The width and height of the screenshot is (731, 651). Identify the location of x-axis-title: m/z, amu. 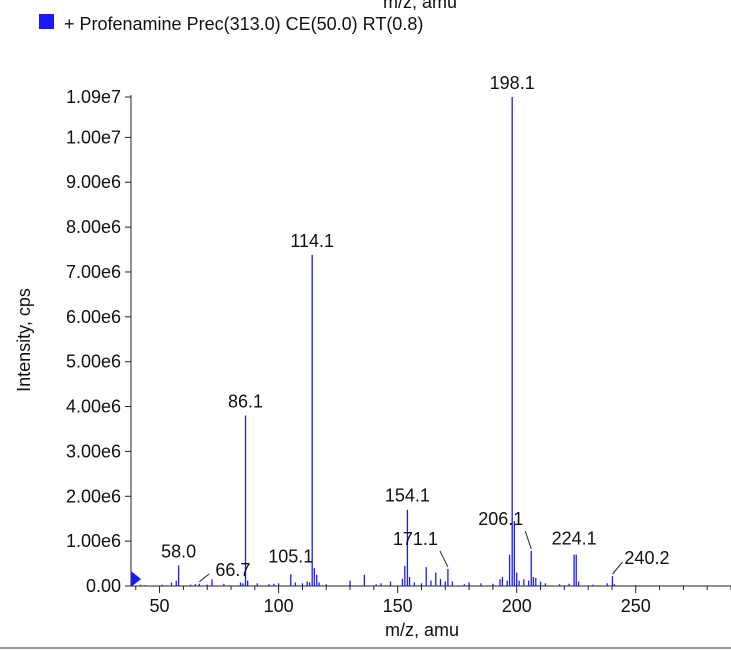
(422, 630).